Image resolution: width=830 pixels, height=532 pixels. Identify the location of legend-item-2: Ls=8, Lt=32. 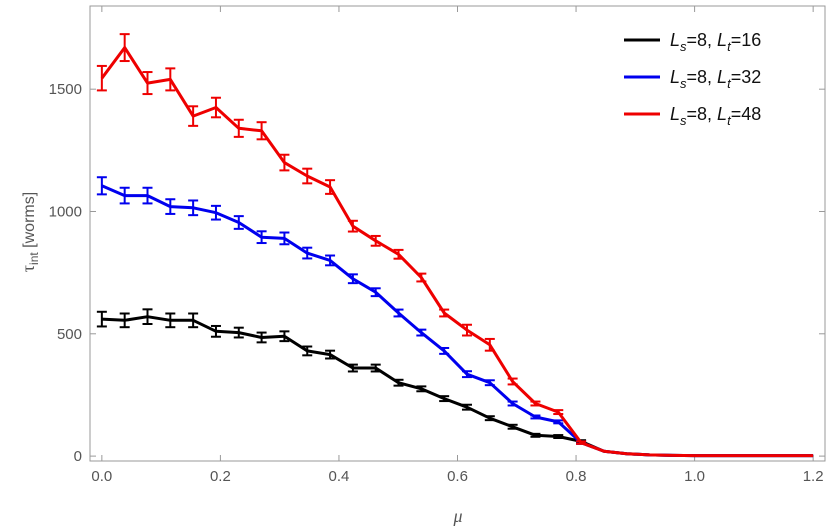
(692, 79).